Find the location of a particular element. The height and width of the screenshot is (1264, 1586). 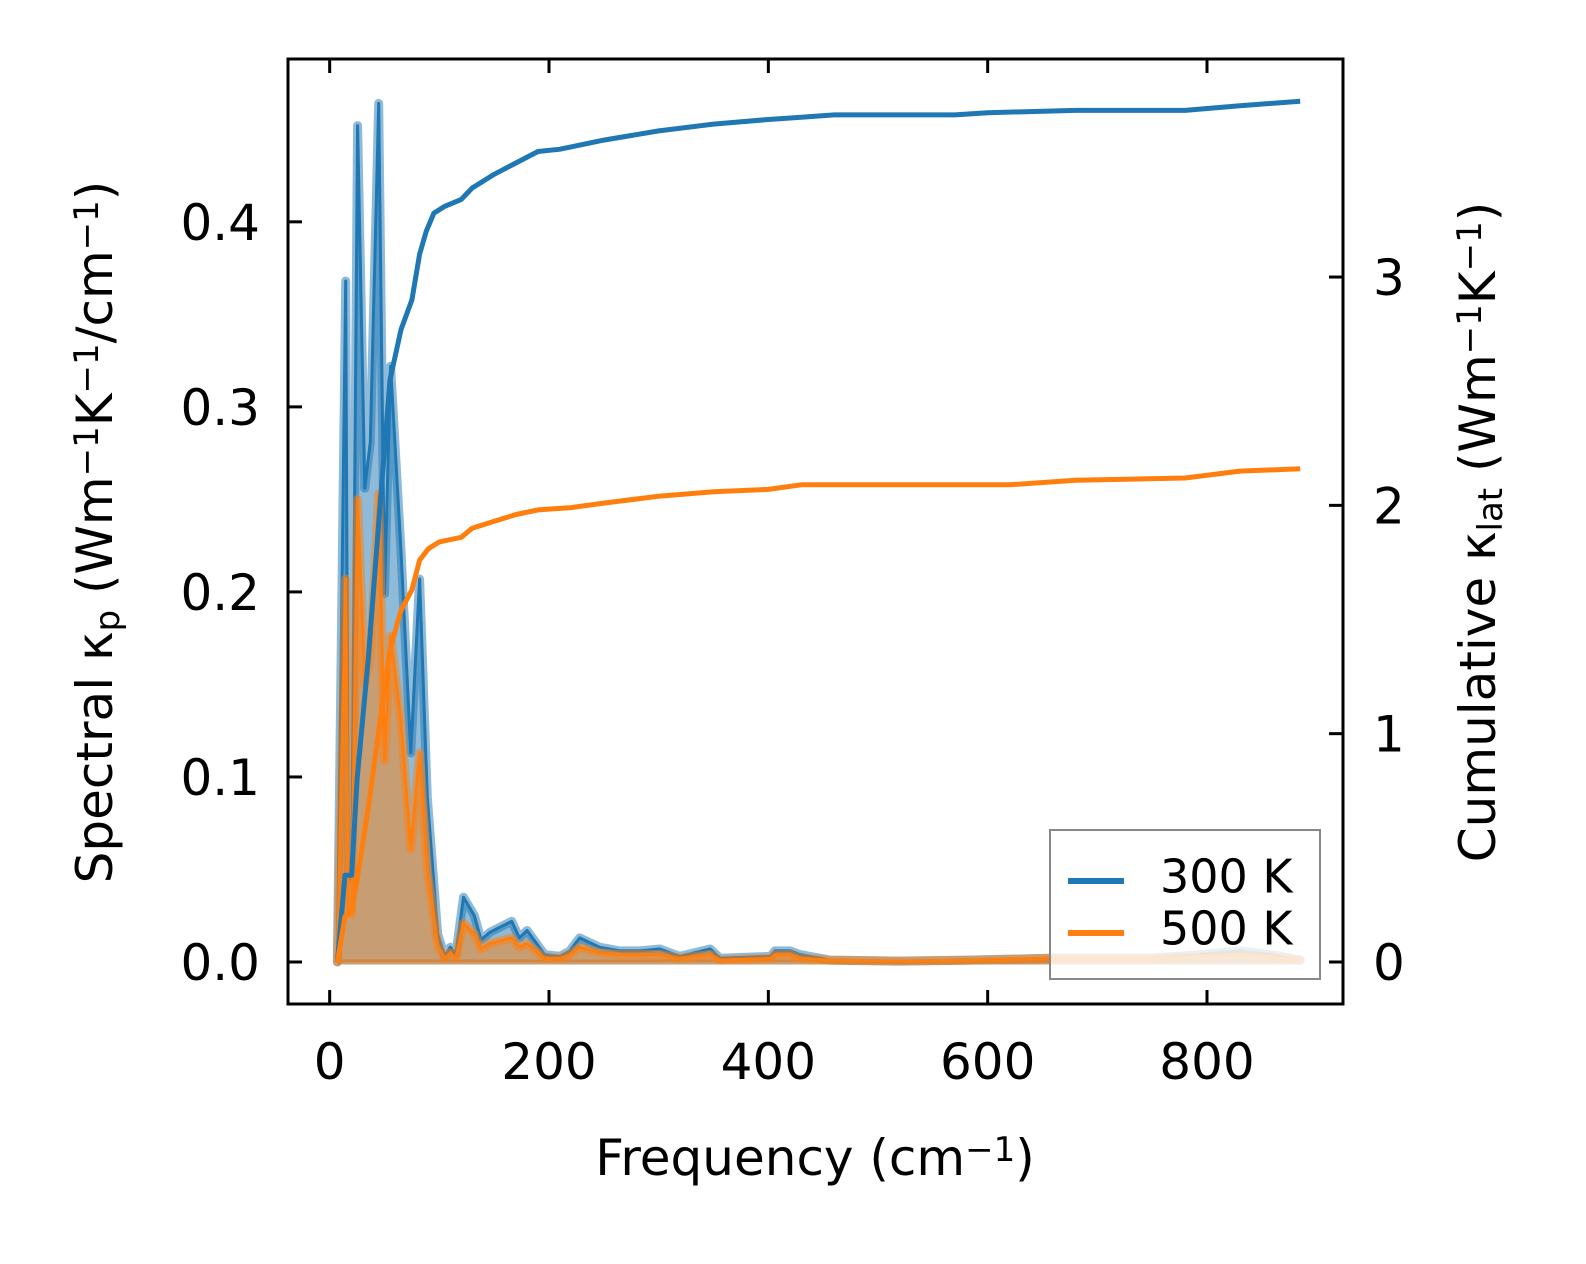

x-tick-label: 800 is located at coordinates (1206, 1062).